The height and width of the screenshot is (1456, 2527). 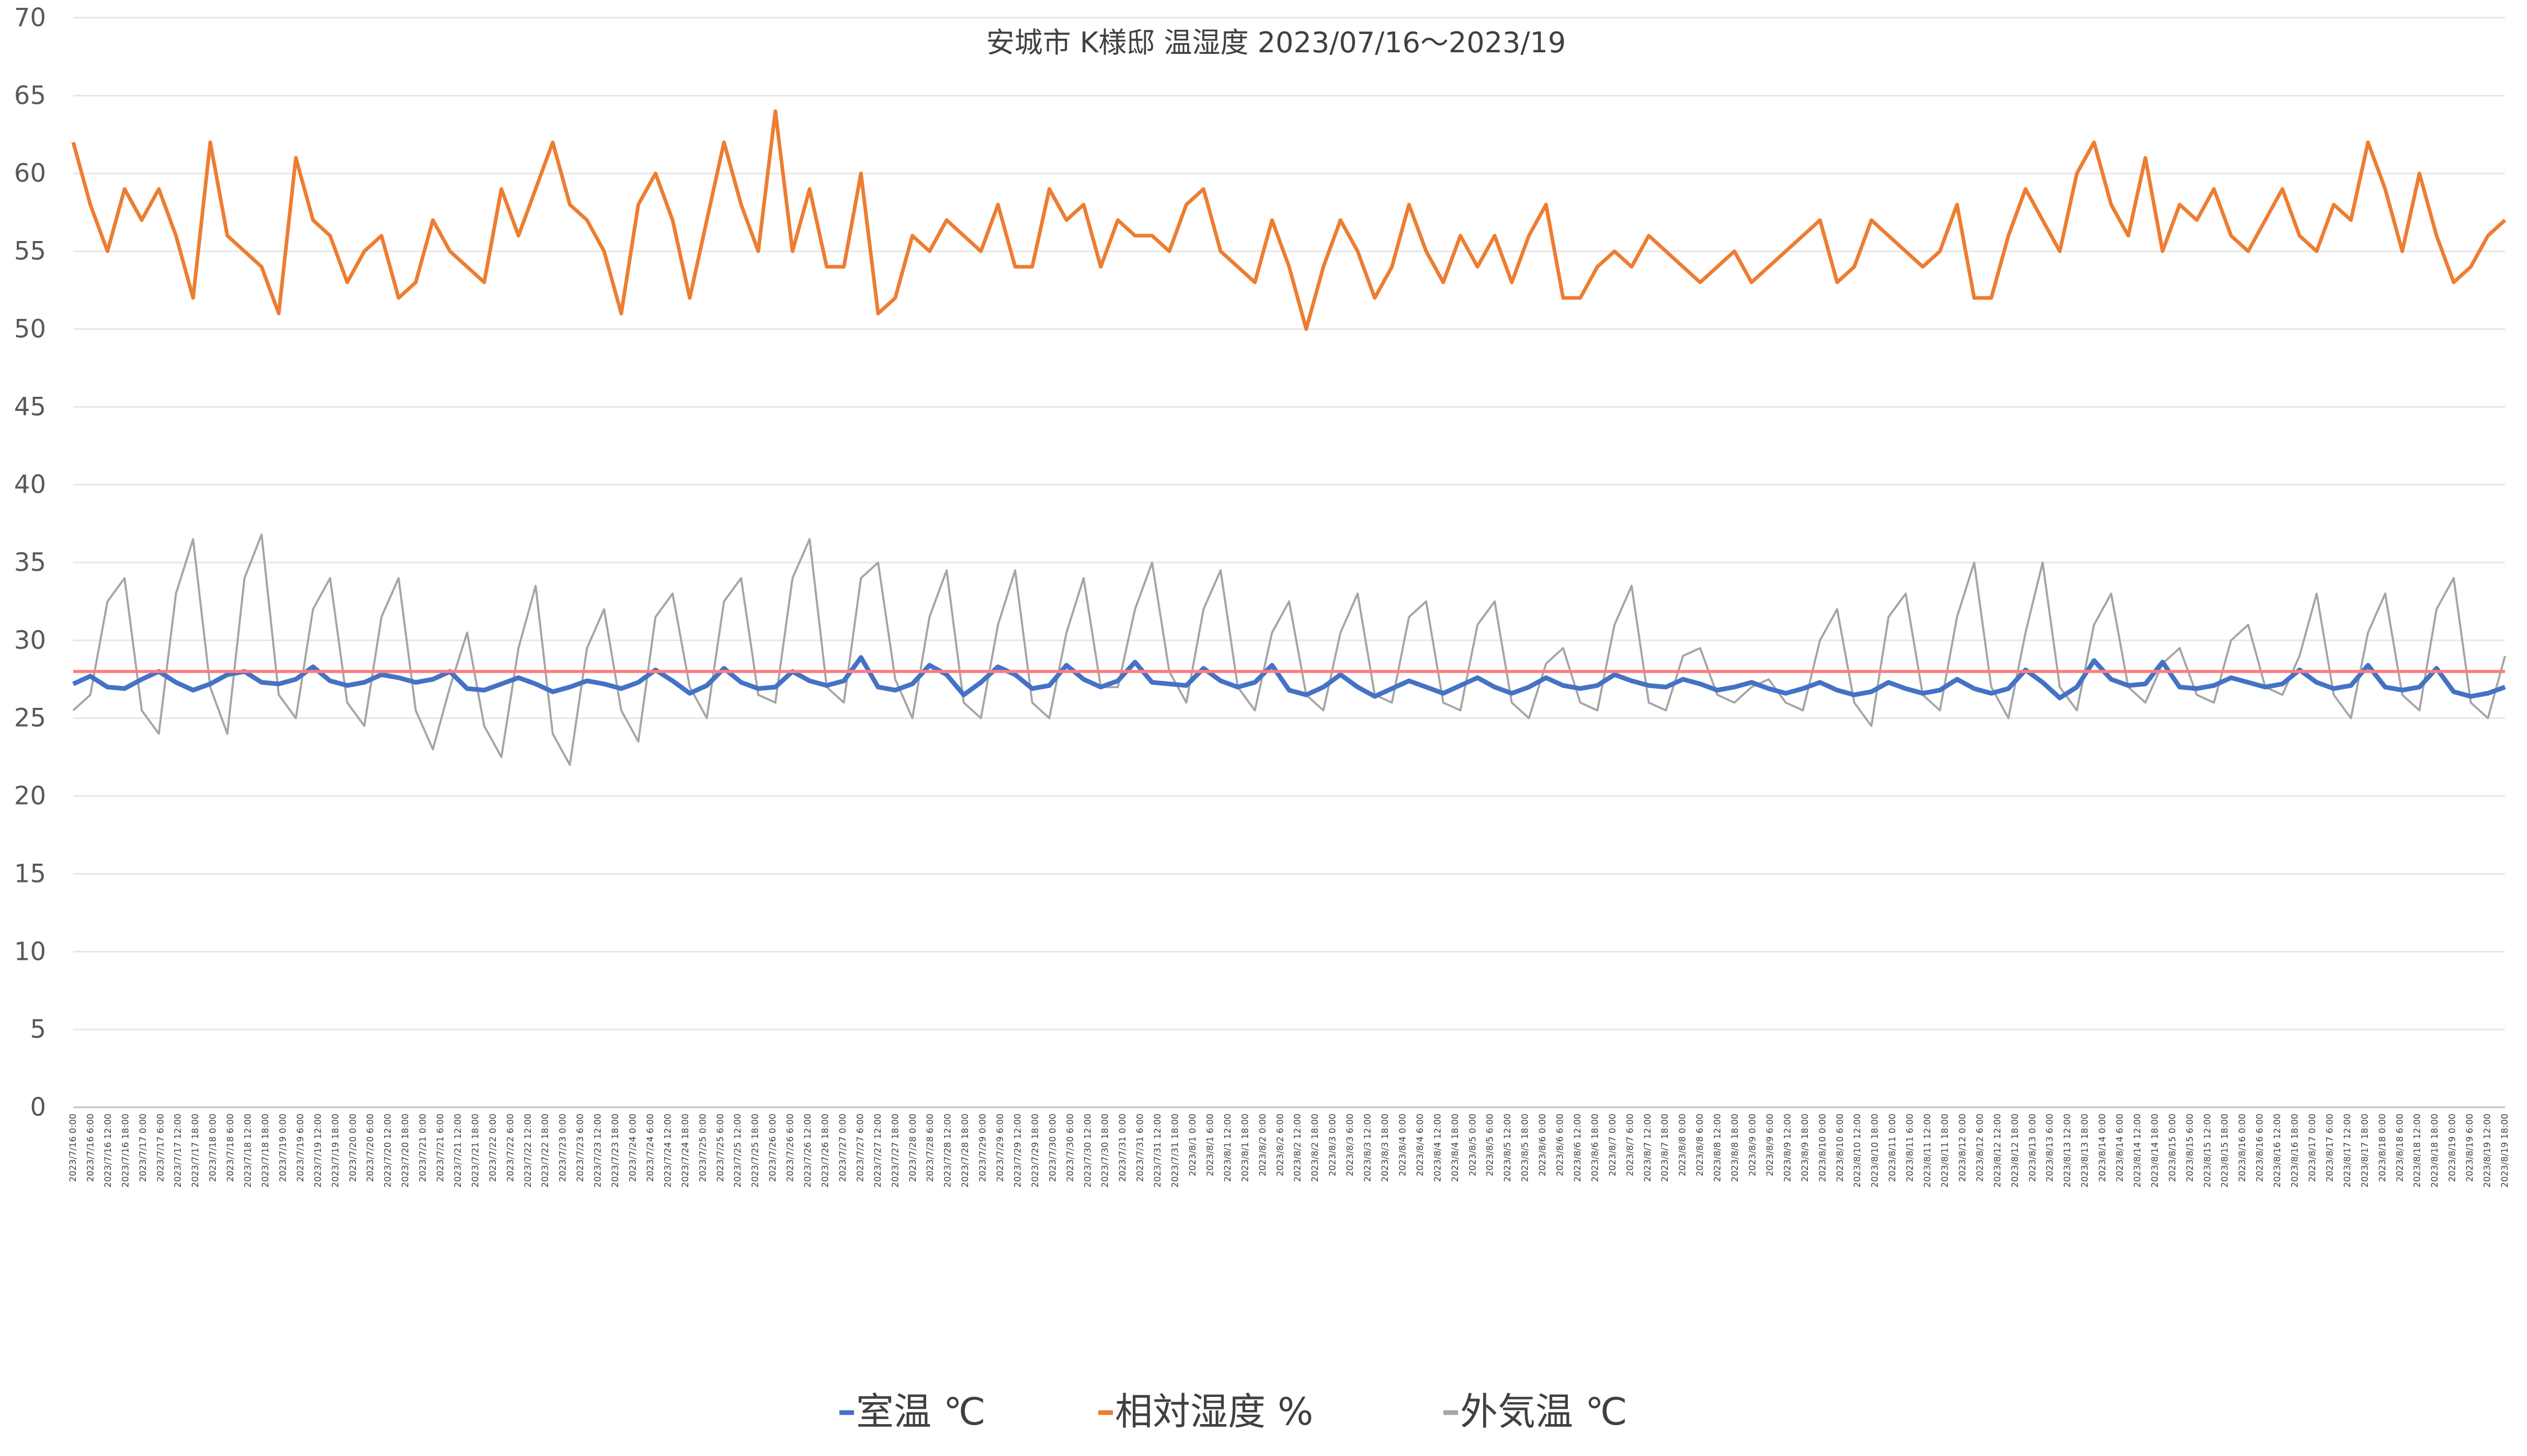 I want to click on x-tick-label: 2023/8/7 18:00, so click(x=1665, y=1148).